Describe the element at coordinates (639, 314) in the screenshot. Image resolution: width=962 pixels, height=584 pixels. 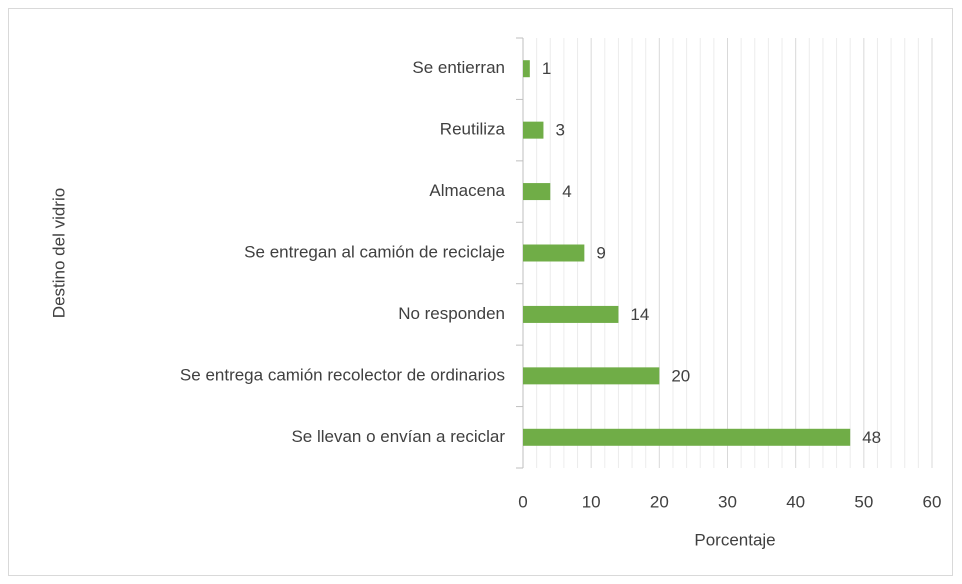
I see `data-label: 14` at that location.